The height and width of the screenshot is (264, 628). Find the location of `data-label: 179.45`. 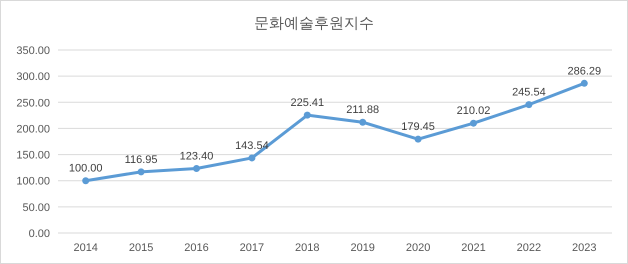

data-label: 179.45 is located at coordinates (418, 127).